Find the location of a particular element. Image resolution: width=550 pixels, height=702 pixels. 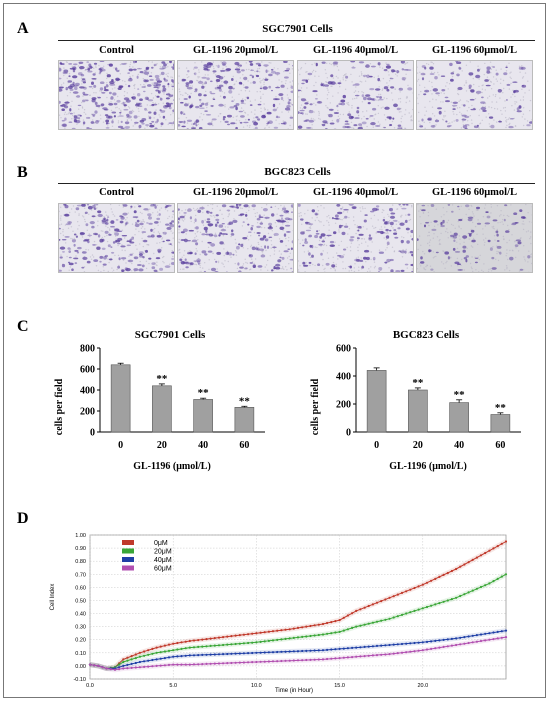

micrograph-texture is located at coordinates (474, 95).